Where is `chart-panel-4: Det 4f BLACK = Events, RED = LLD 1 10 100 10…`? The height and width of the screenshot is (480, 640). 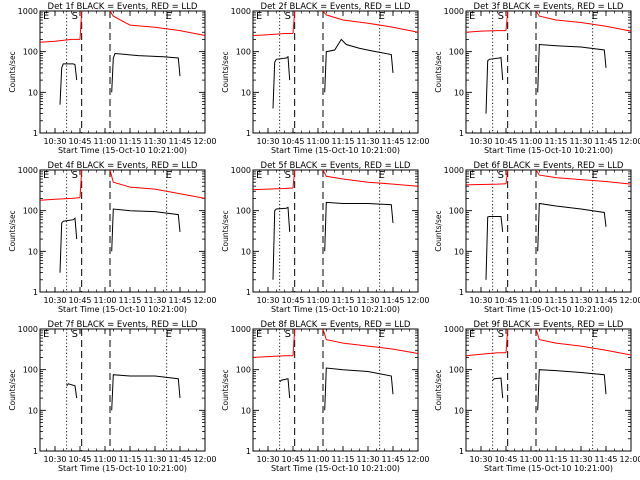
chart-panel-4: Det 4f BLACK = Events, RED = LLD 1 10 100 10… is located at coordinates (112, 237).